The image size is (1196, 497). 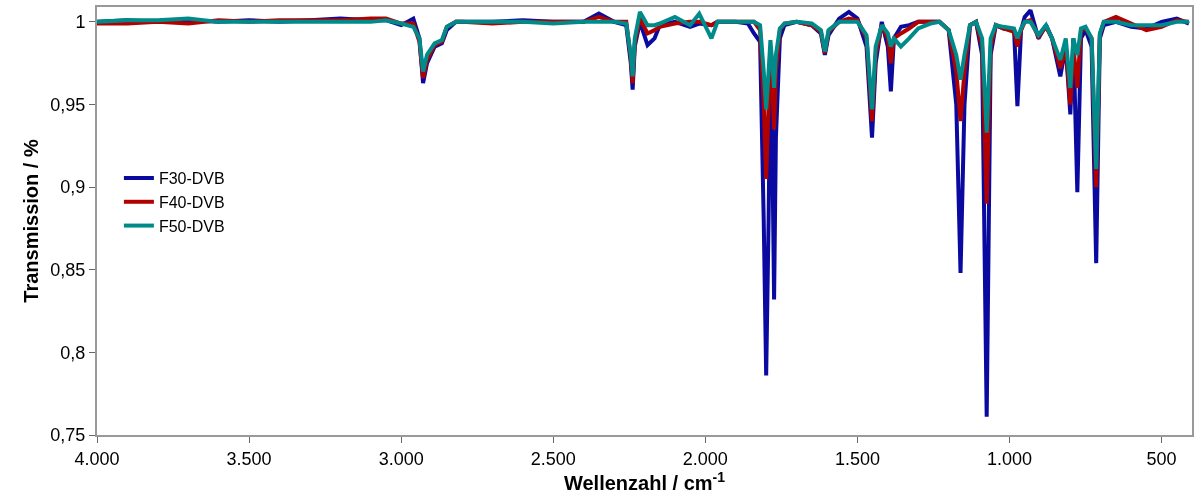 I want to click on x-tick-label: 4.000, so click(x=97, y=458).